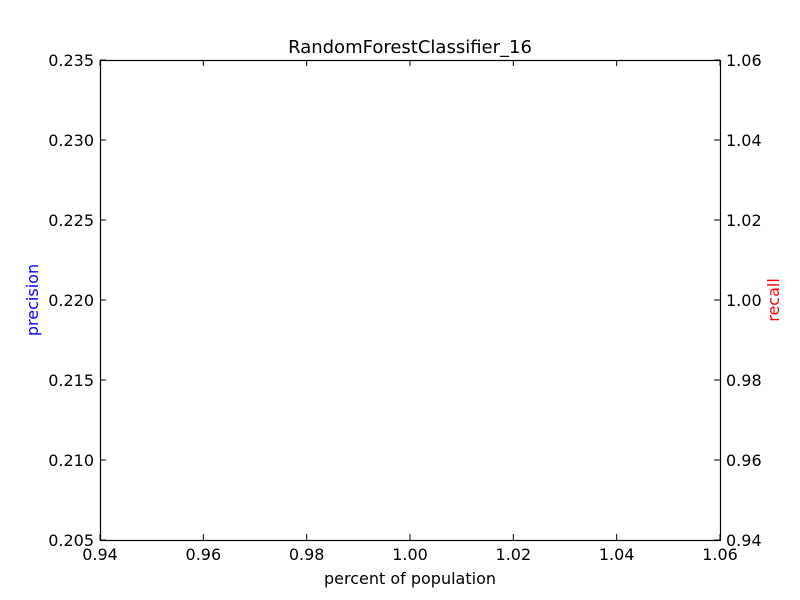 The width and height of the screenshot is (800, 600). Describe the element at coordinates (71, 140) in the screenshot. I see `left-y-tick-label: 0.230` at that location.